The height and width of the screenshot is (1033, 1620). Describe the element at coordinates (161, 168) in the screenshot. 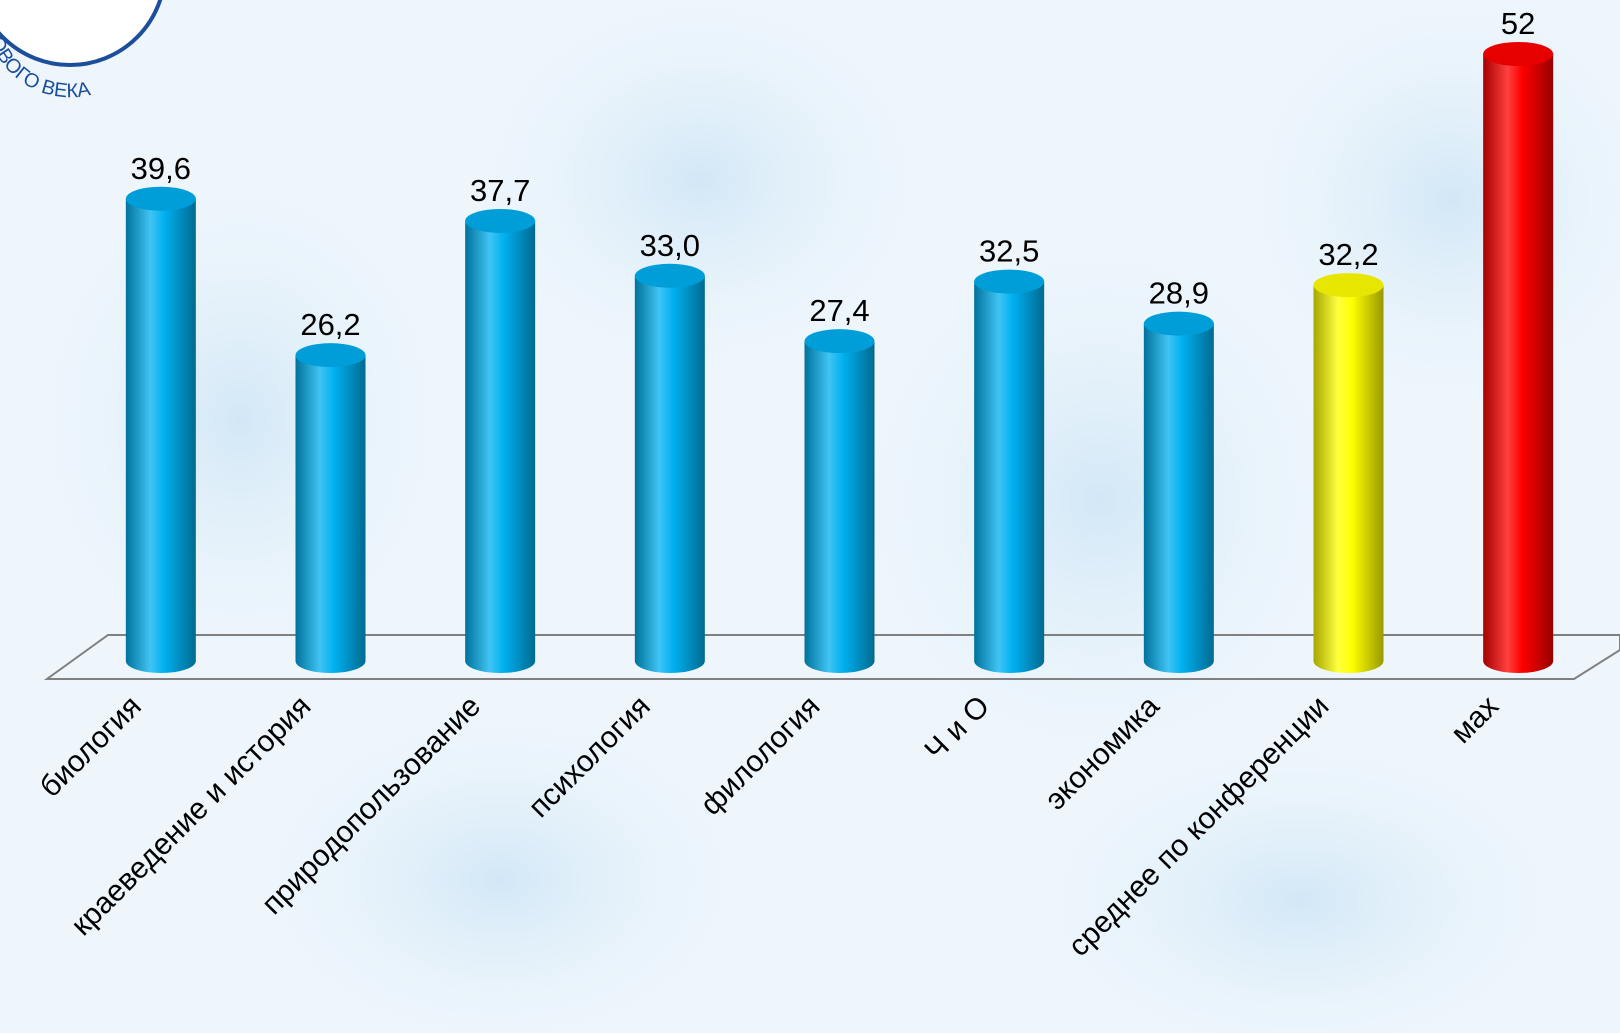

I see `value-label: 39,6` at that location.